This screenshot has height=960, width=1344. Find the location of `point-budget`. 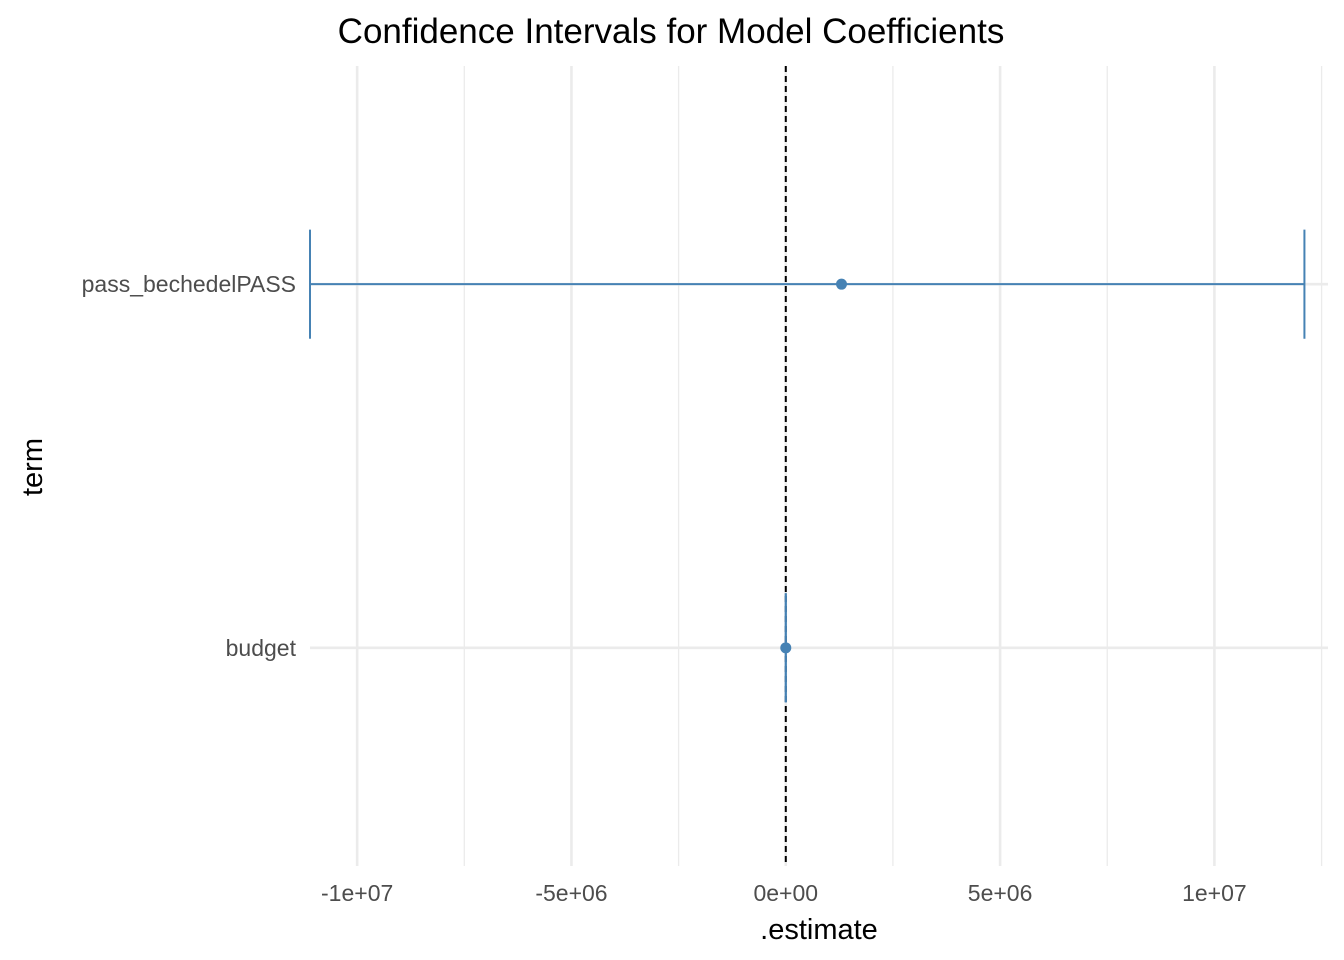

point-budget is located at coordinates (786, 648).